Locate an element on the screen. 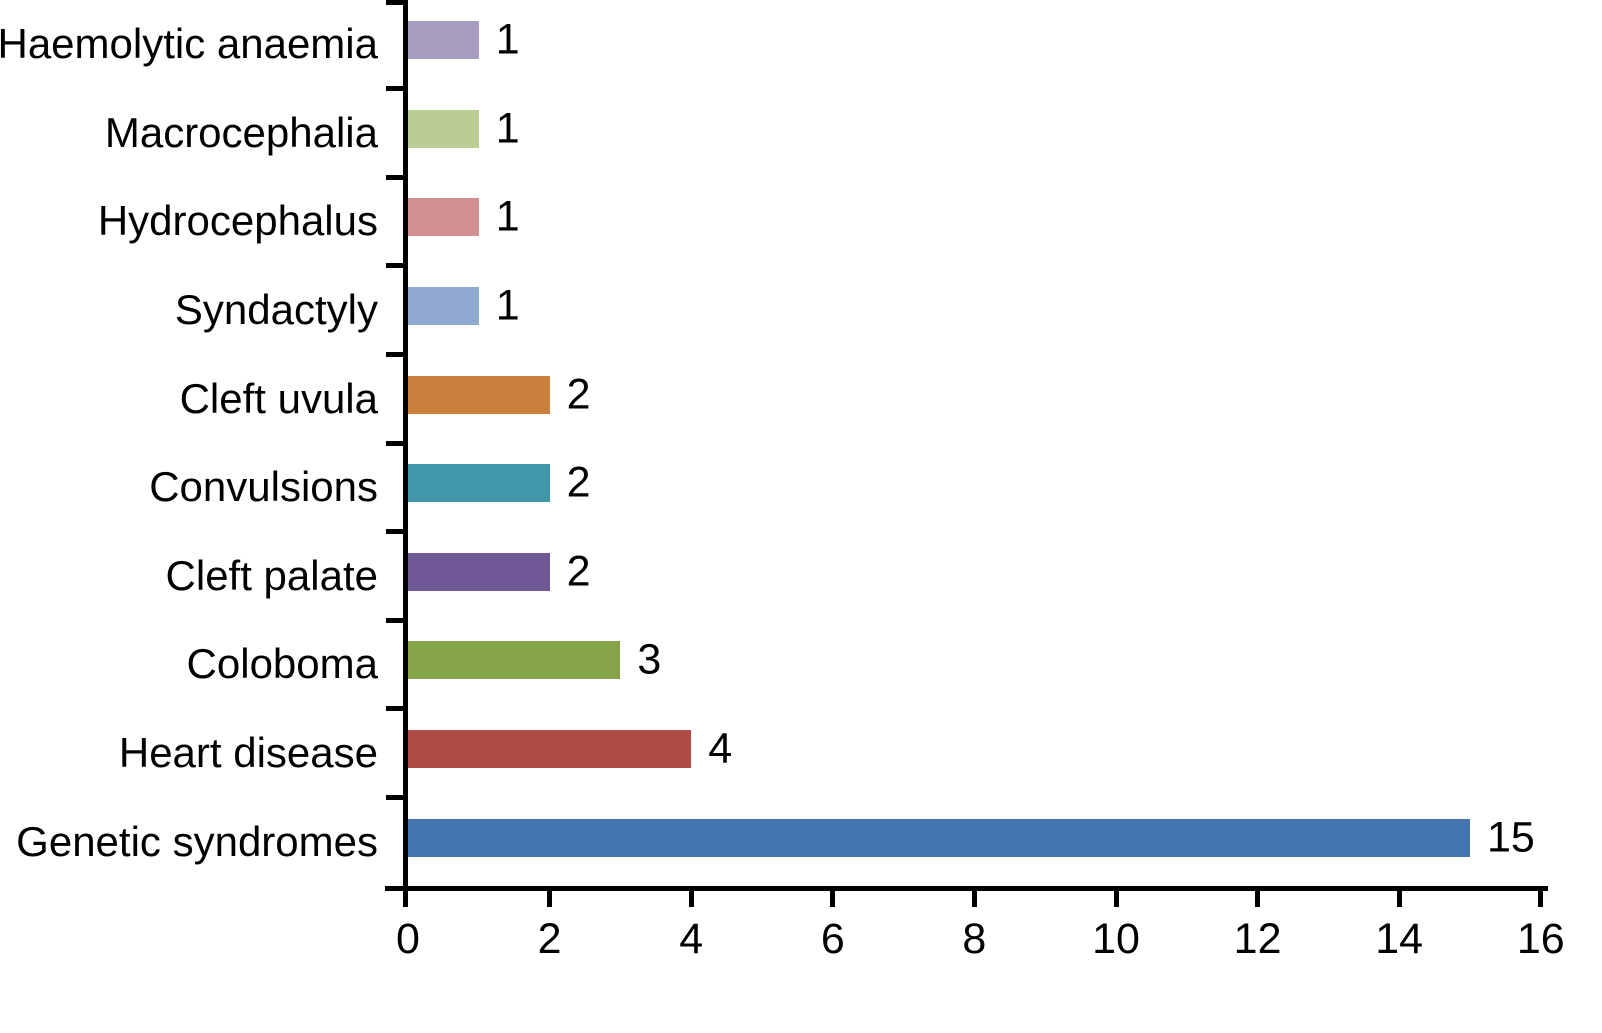  bar-row: Cleft palate 2 is located at coordinates (801, 576).